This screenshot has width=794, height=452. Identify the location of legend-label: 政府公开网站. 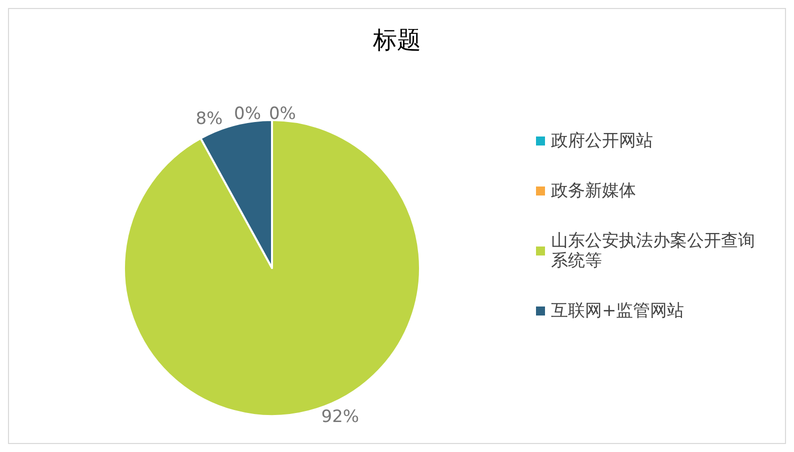
(602, 141).